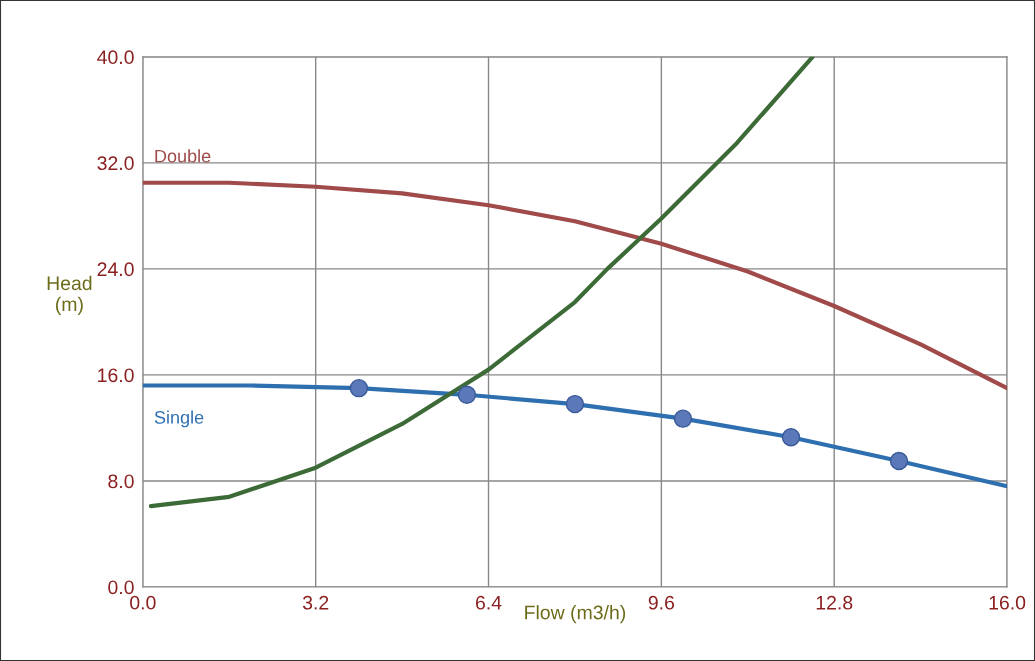 The width and height of the screenshot is (1035, 661). What do you see at coordinates (488, 602) in the screenshot?
I see `x-tick-label: 6.4` at bounding box center [488, 602].